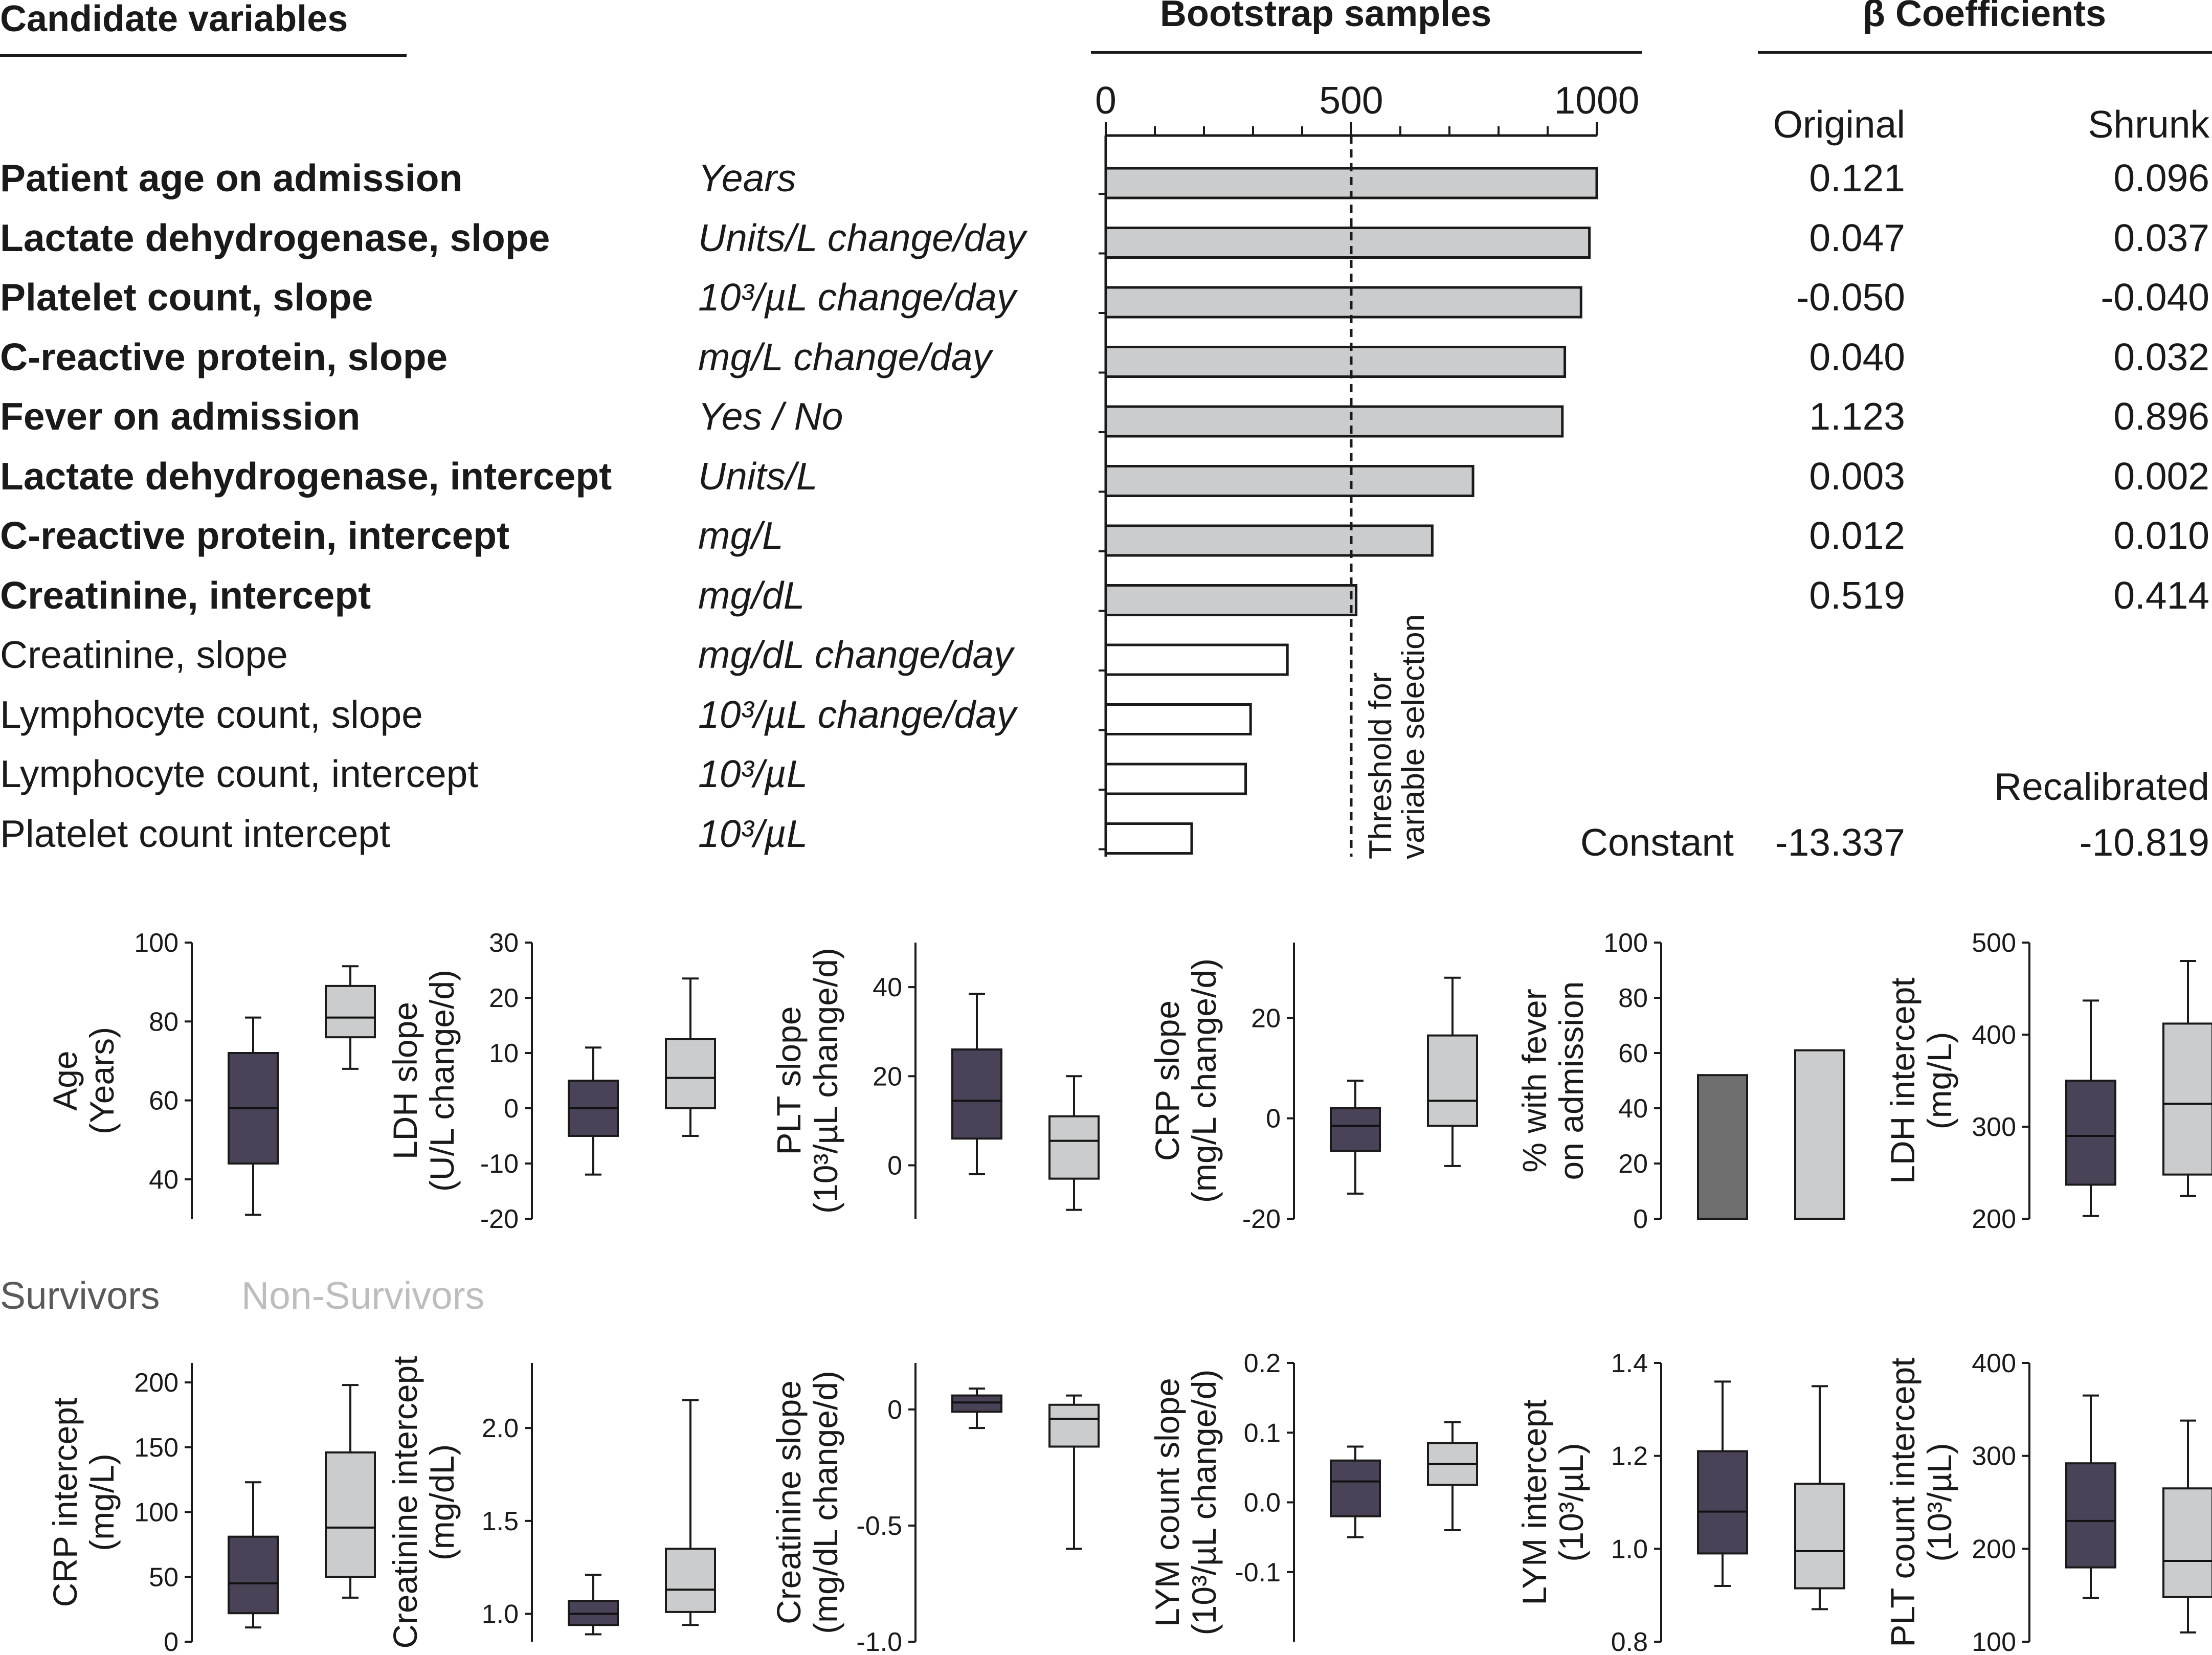  What do you see at coordinates (825, 1502) in the screenshot?
I see `panel-y-label-line2: (mg/dL change/d)` at bounding box center [825, 1502].